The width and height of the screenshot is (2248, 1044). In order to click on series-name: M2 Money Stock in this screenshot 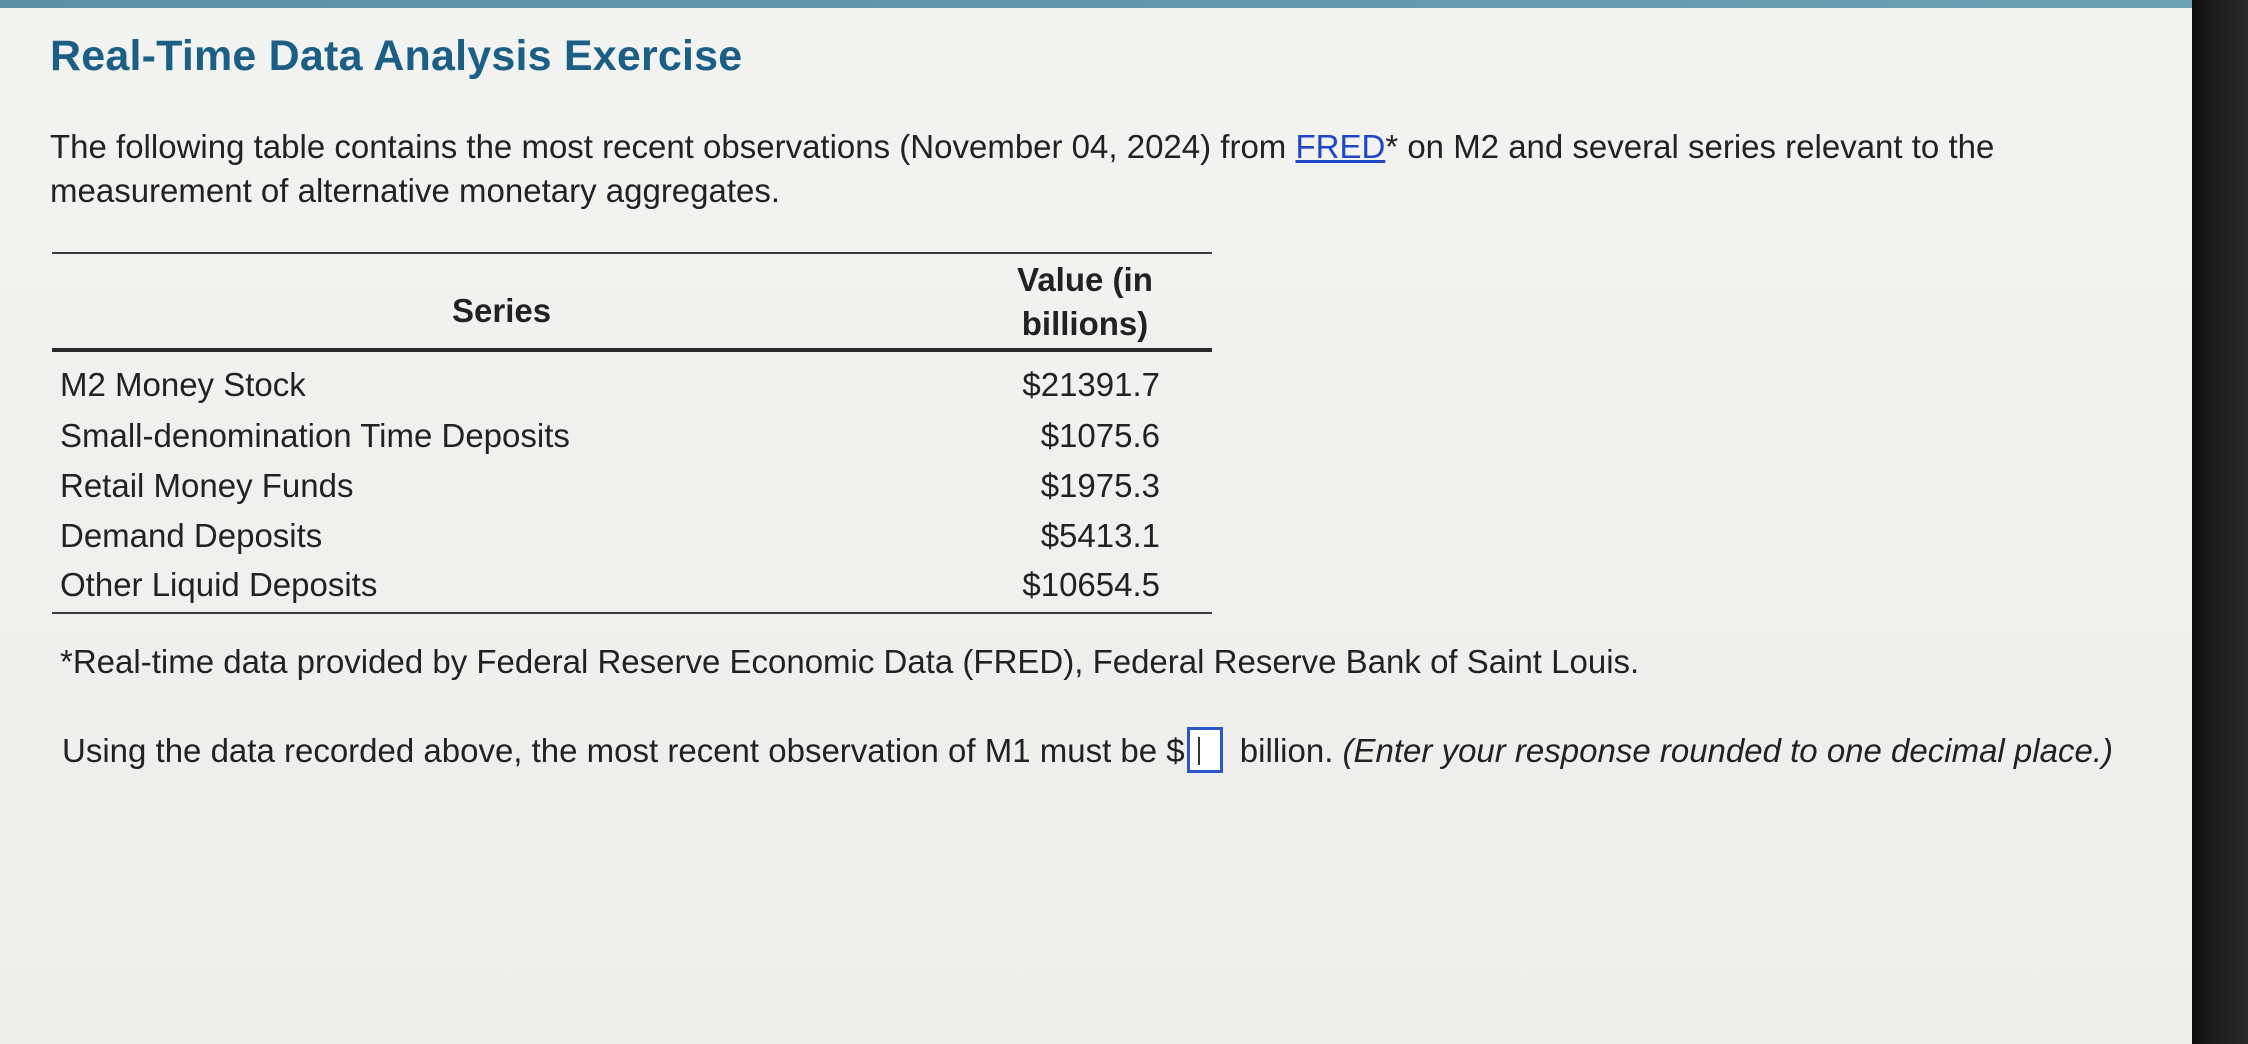, I will do `click(183, 384)`.